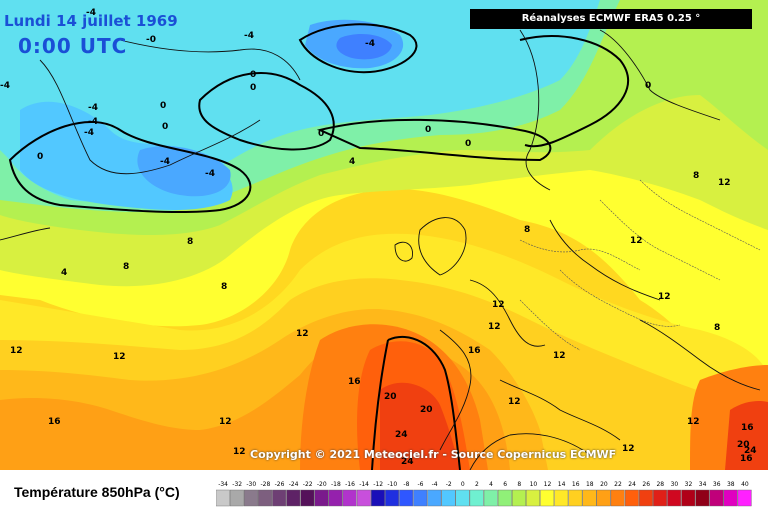  What do you see at coordinates (184, 171) in the screenshot?
I see `band-minus4c-a` at bounding box center [184, 171].